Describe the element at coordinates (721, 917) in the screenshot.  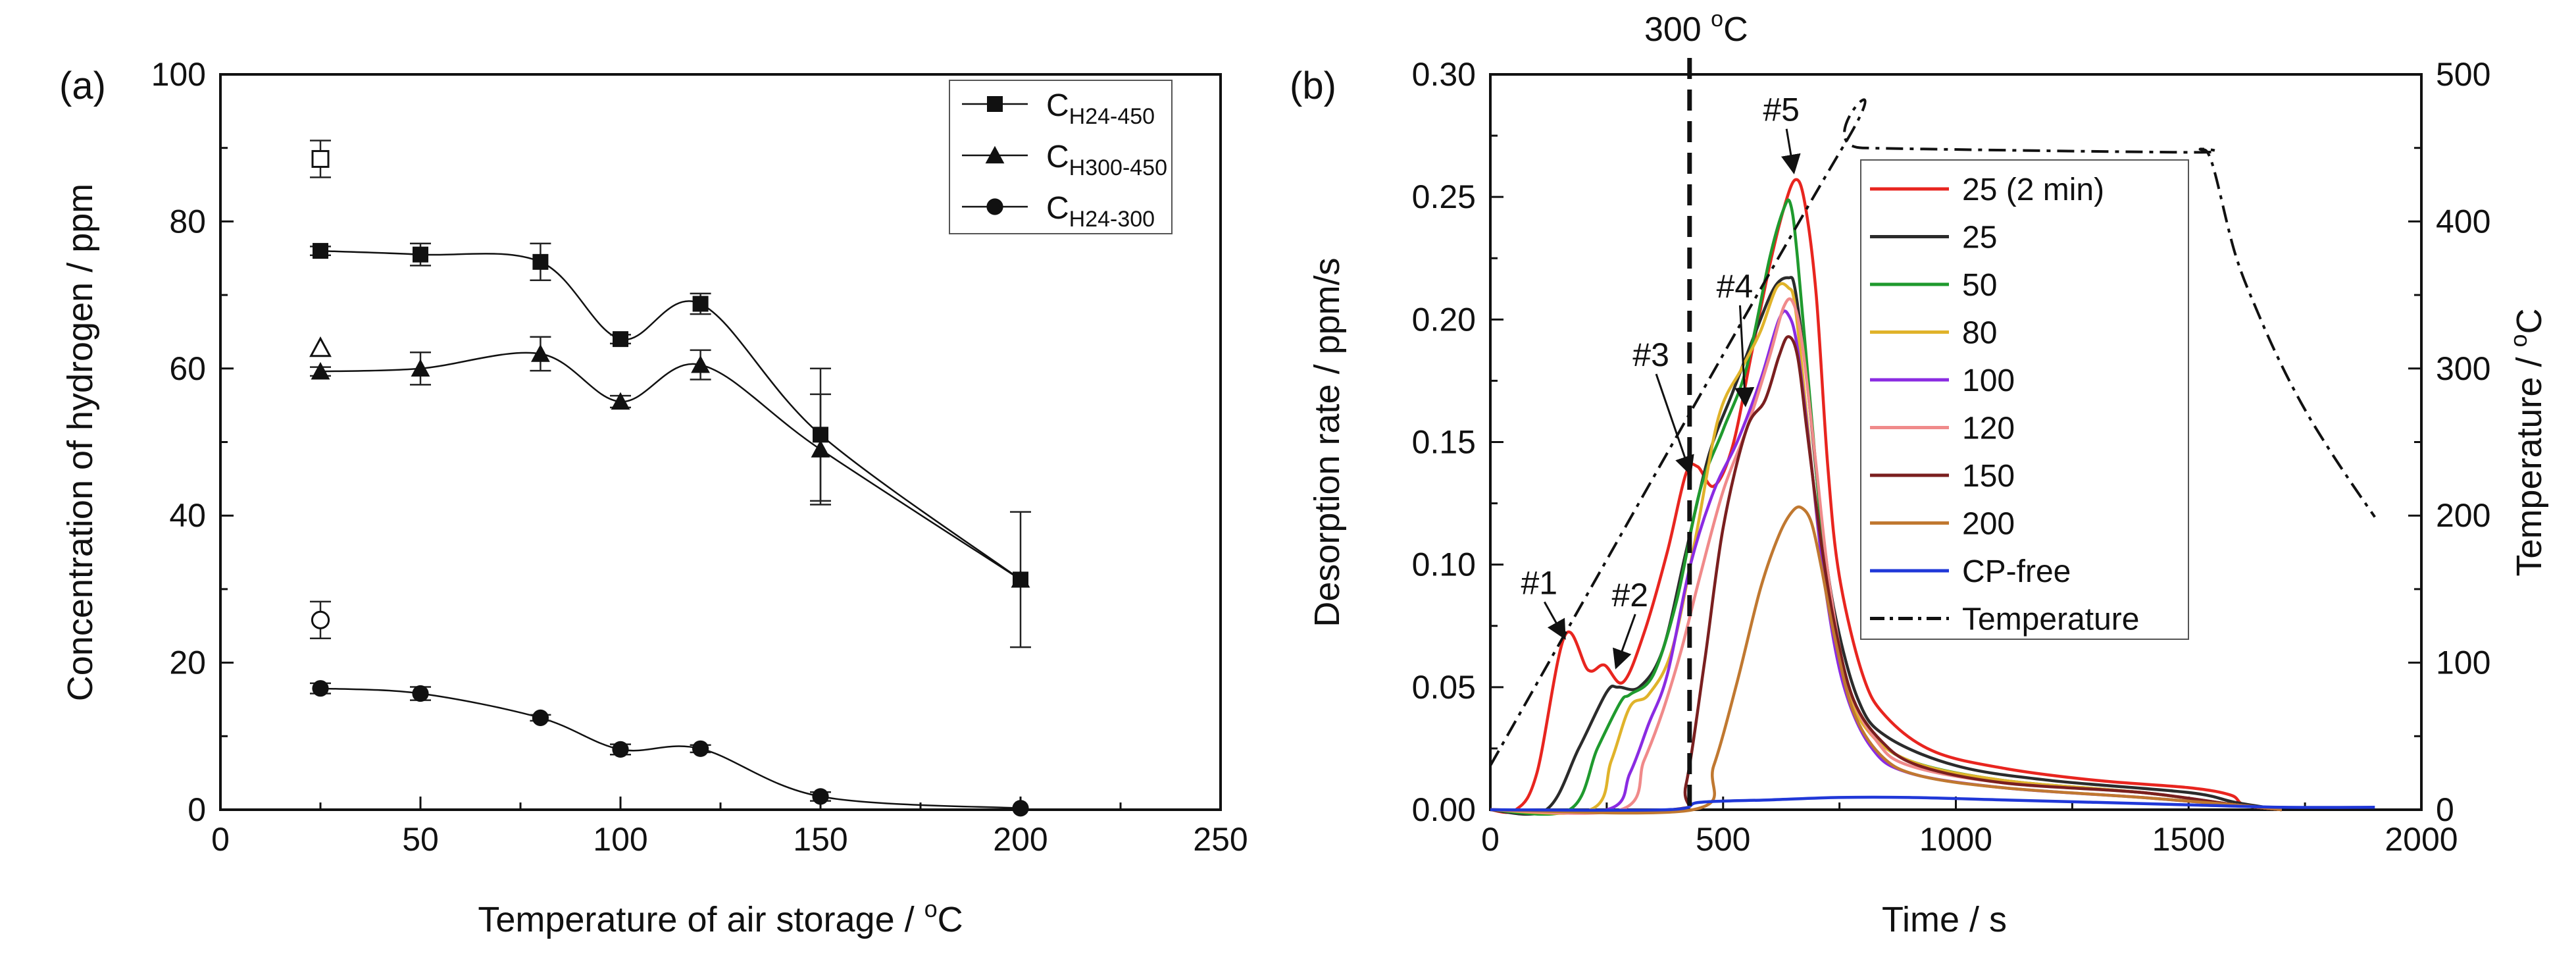
I see `x-axis-label-a: Temperature of air storage / oC` at that location.